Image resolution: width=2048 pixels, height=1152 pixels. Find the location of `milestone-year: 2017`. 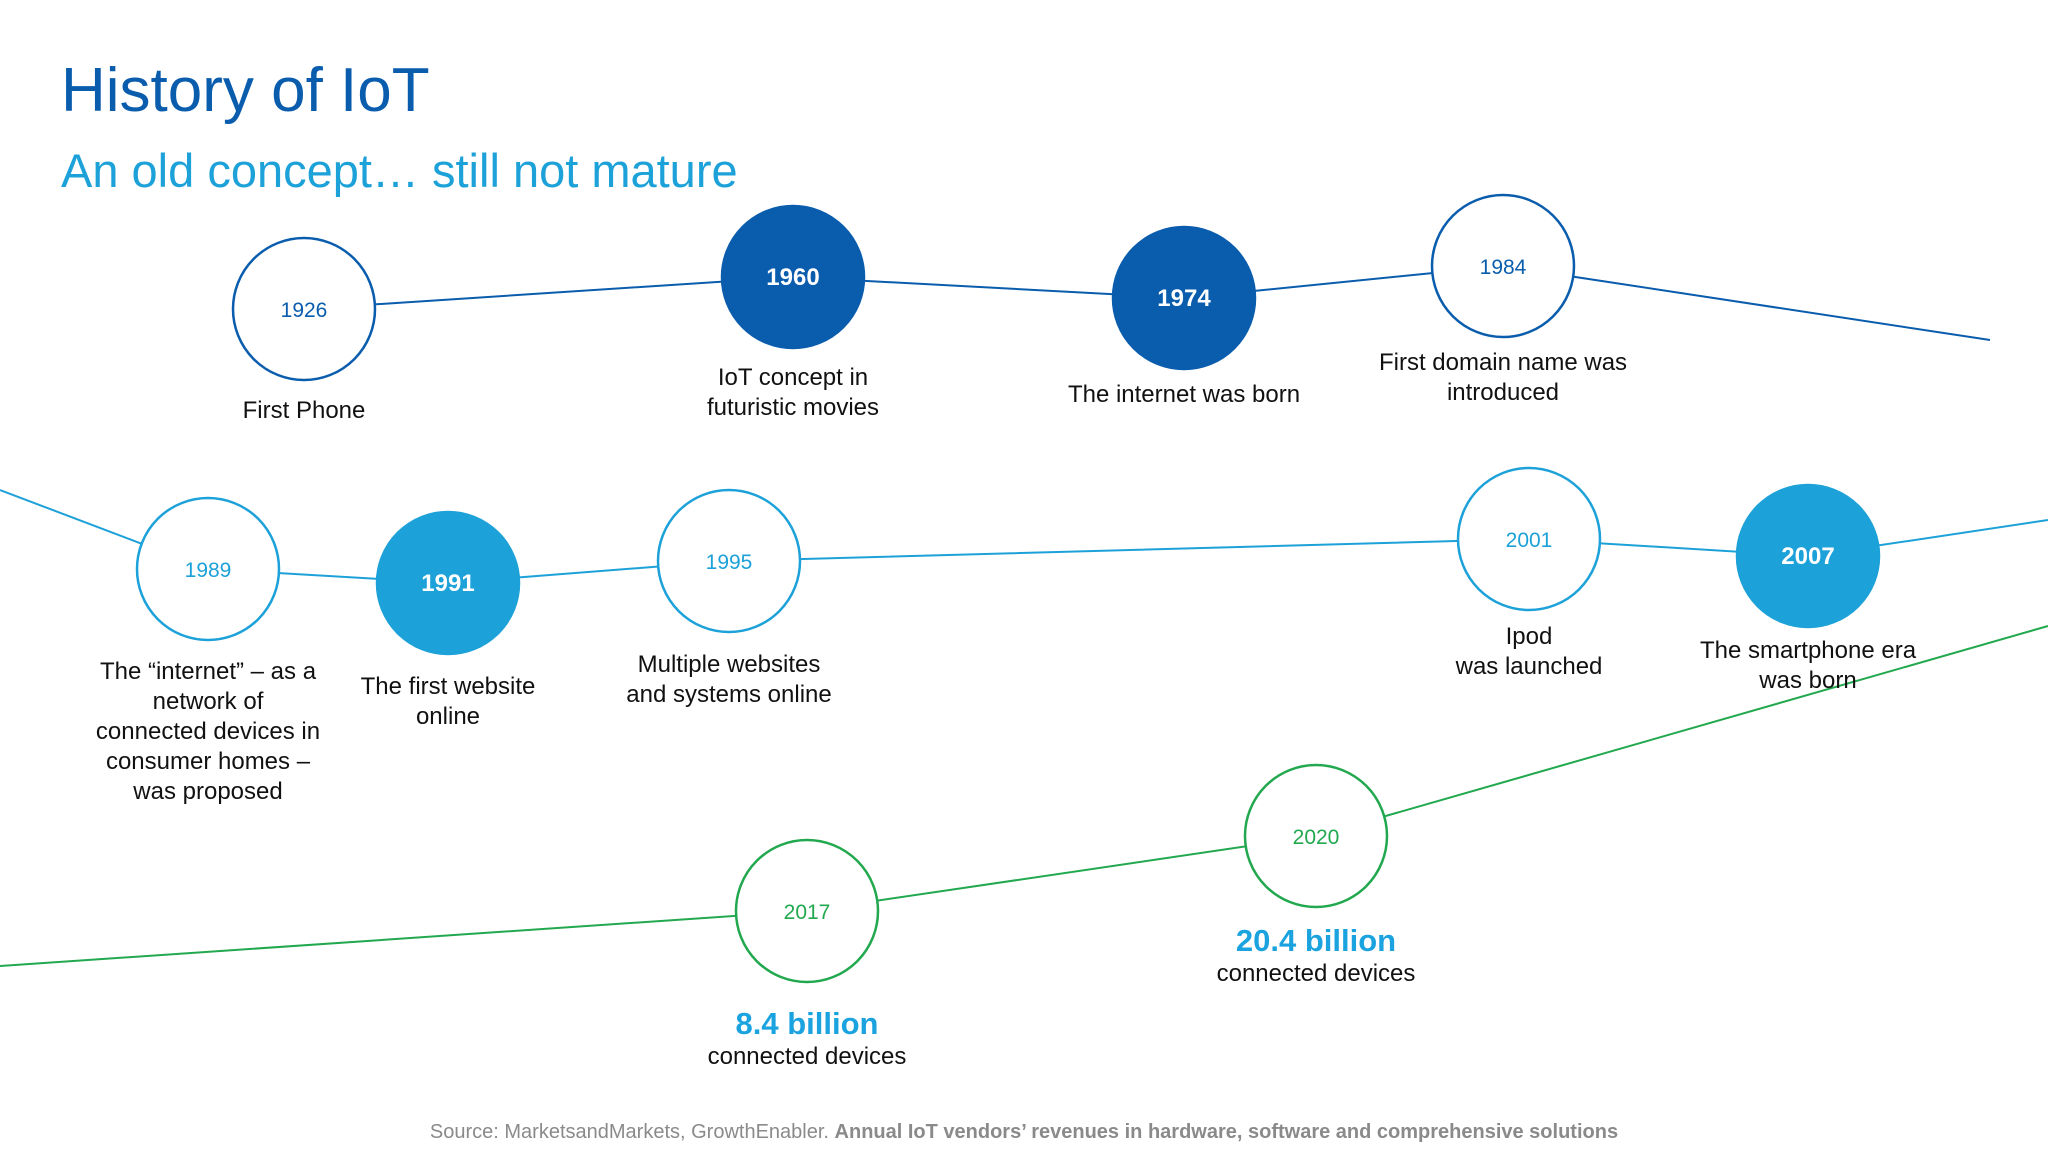

milestone-year: 2017 is located at coordinates (807, 912).